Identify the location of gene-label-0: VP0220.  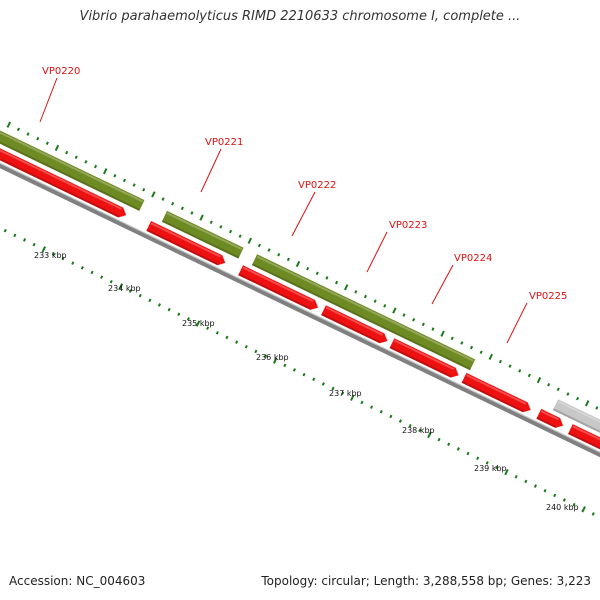
(61, 71).